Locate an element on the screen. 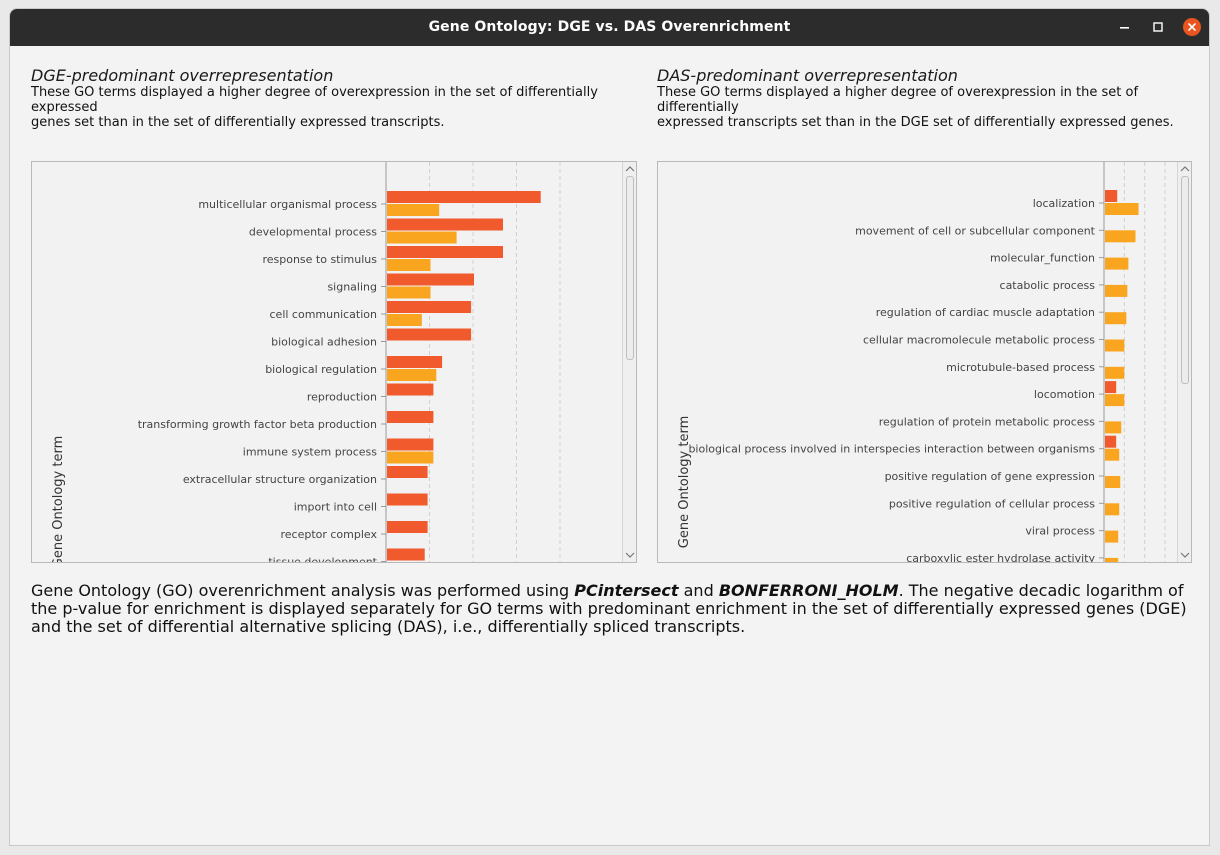 This screenshot has height=855, width=1220. das-scroll-thumb is located at coordinates (1185, 280).